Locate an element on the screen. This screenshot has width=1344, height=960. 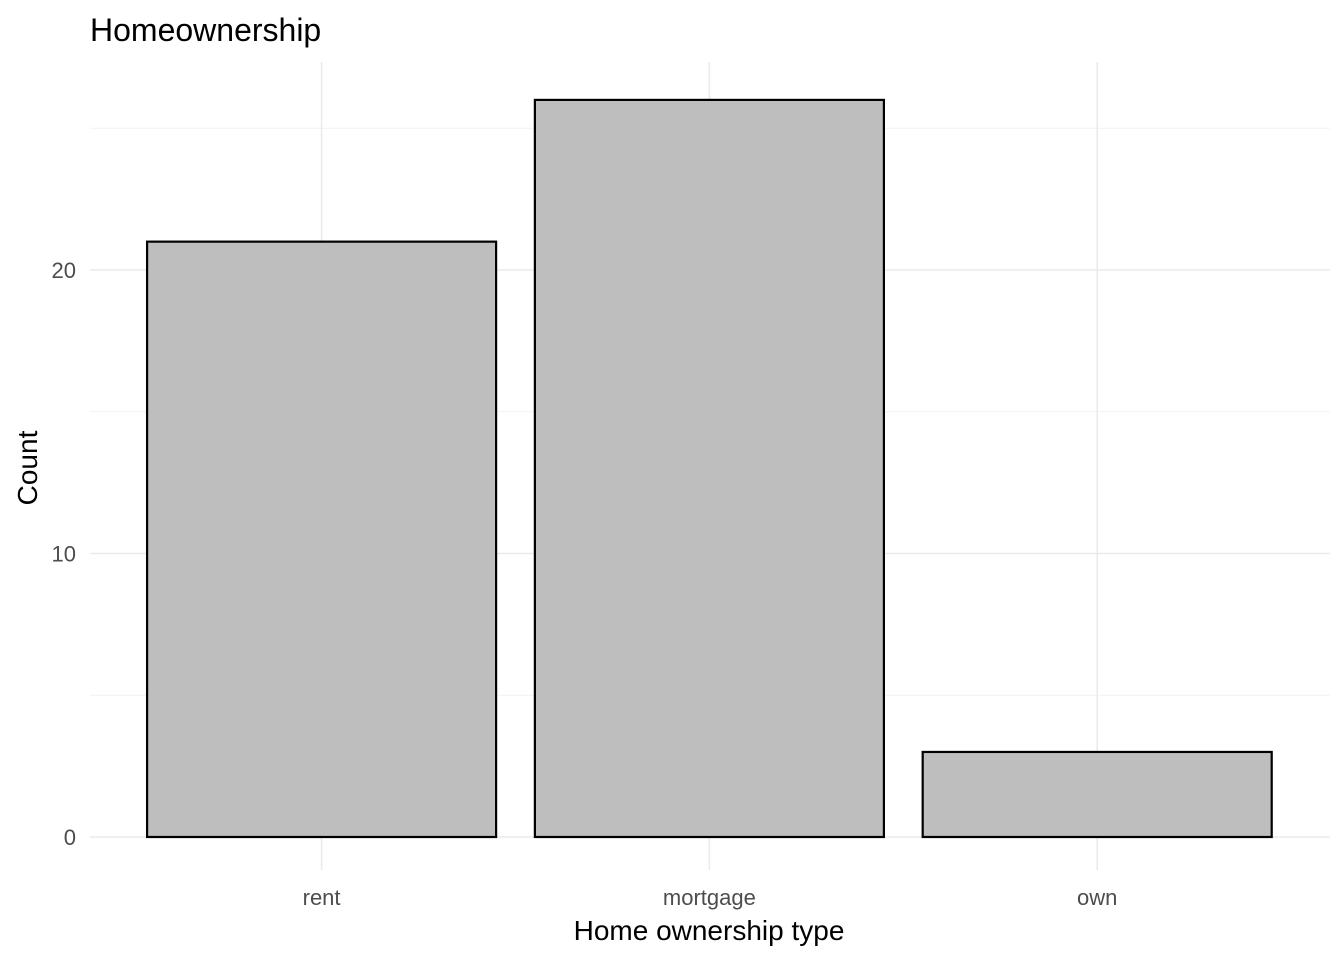
y-tick-label: 20 is located at coordinates (64, 270).